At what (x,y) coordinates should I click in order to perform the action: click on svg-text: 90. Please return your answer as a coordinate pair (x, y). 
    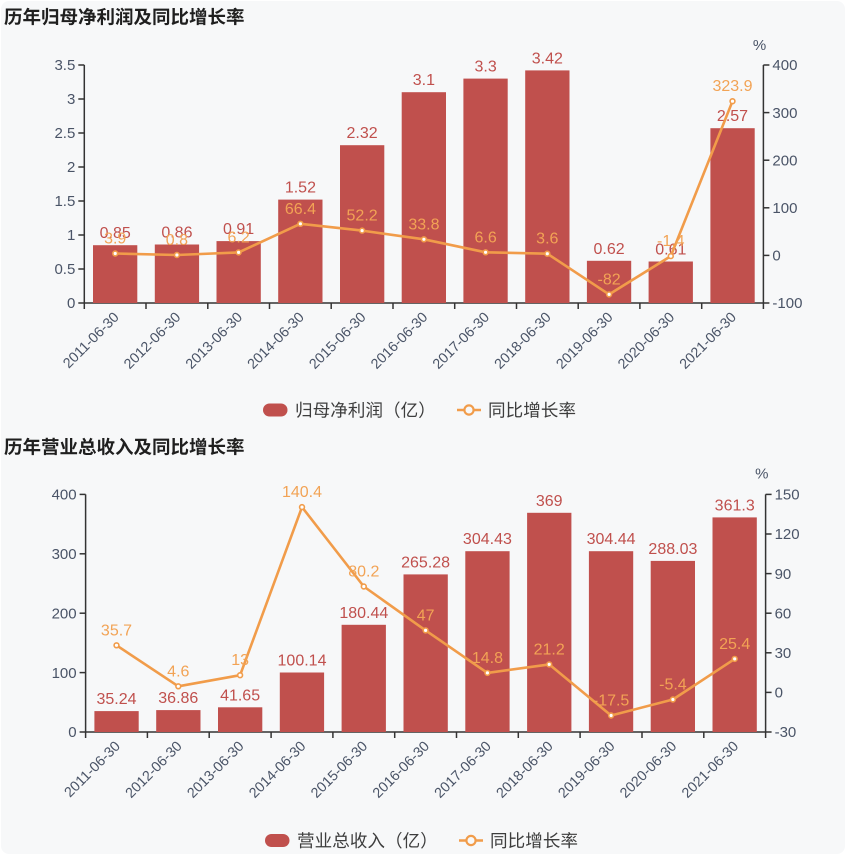
    Looking at the image, I should click on (783, 574).